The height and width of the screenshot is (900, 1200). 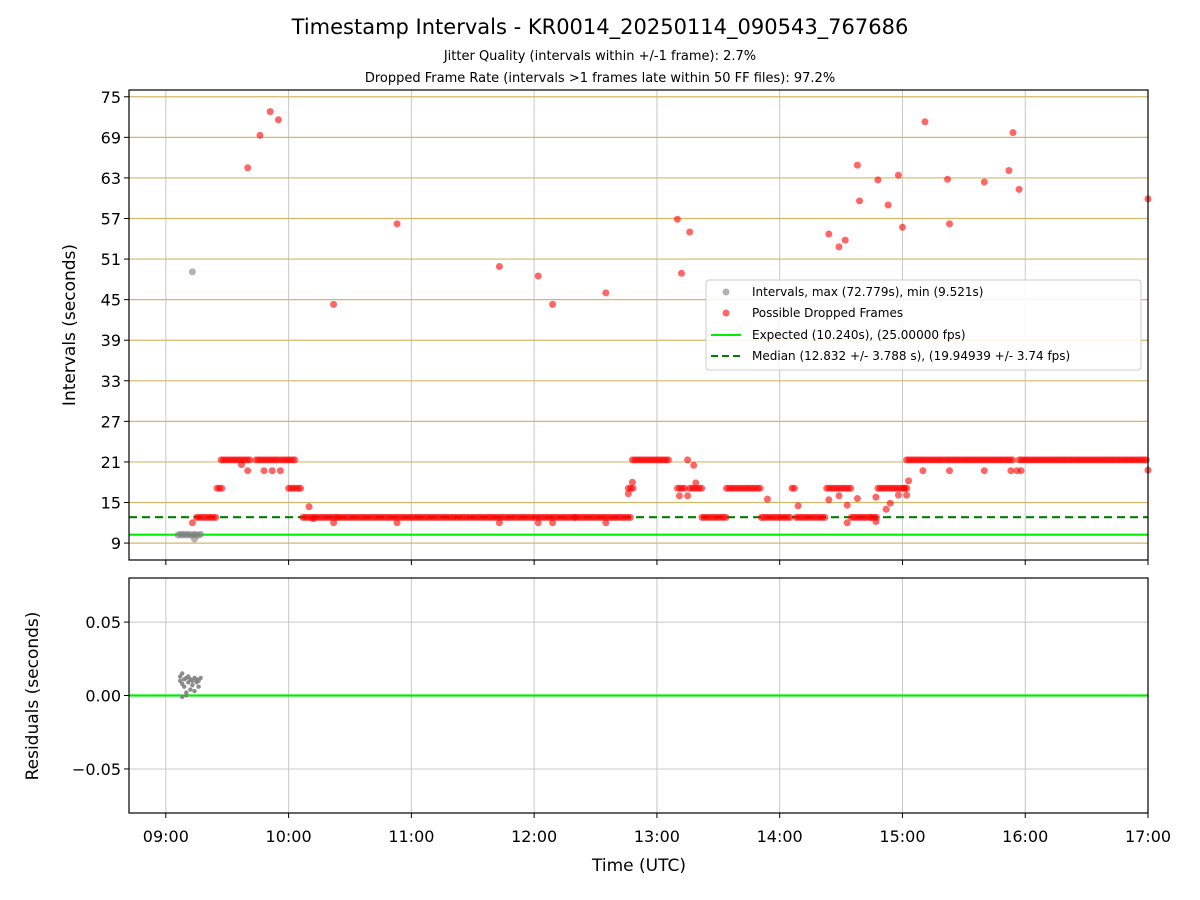 What do you see at coordinates (111, 340) in the screenshot?
I see `top-y-tick-label: 39` at bounding box center [111, 340].